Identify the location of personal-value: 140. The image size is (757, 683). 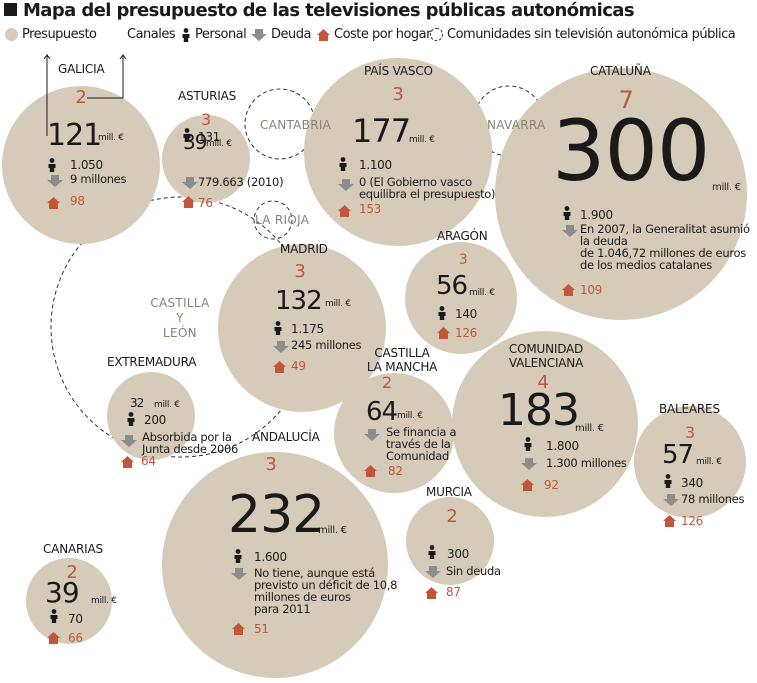
(466, 314).